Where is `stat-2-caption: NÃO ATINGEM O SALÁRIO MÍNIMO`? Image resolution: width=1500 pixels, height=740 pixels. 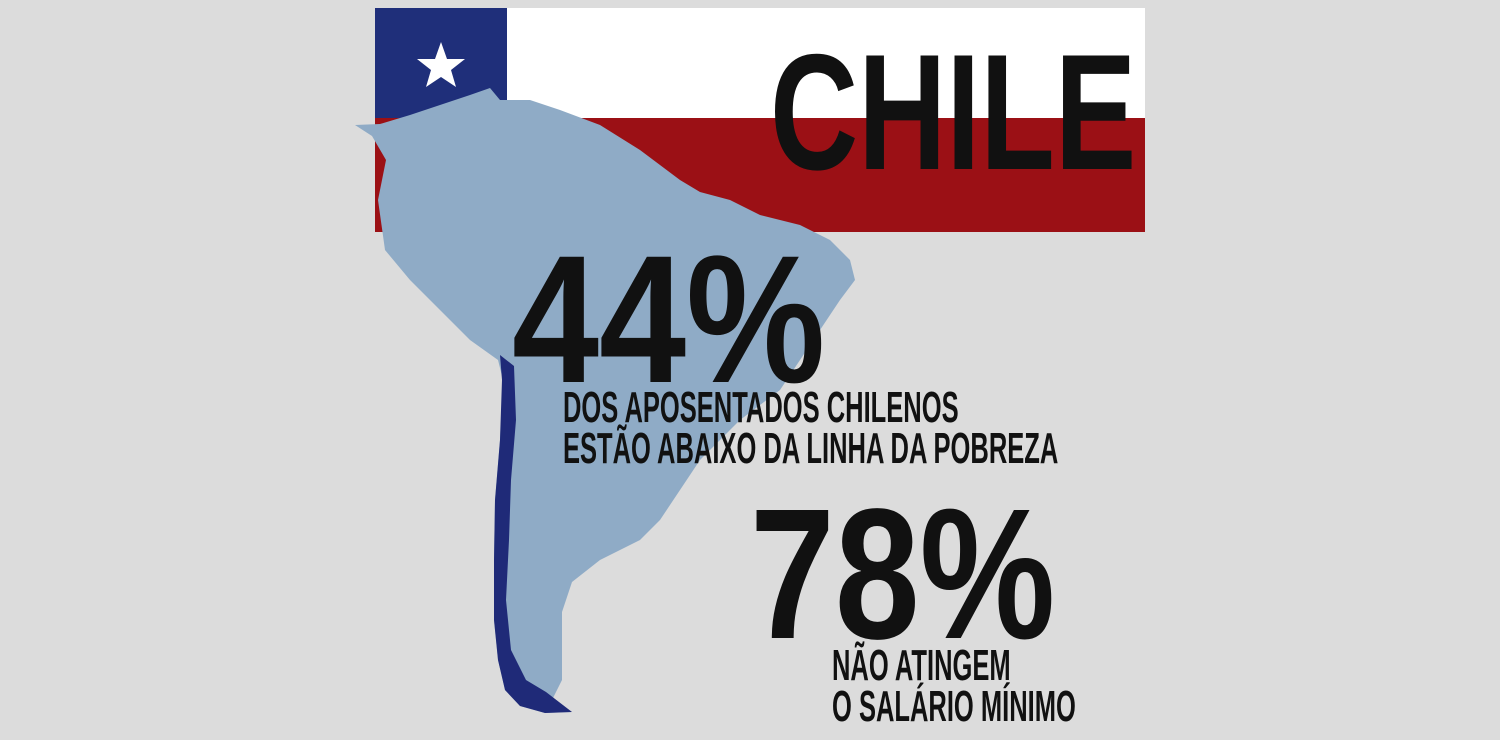
stat-2-caption: NÃO ATINGEM O SALÁRIO MÍNIMO is located at coordinates (1042, 686).